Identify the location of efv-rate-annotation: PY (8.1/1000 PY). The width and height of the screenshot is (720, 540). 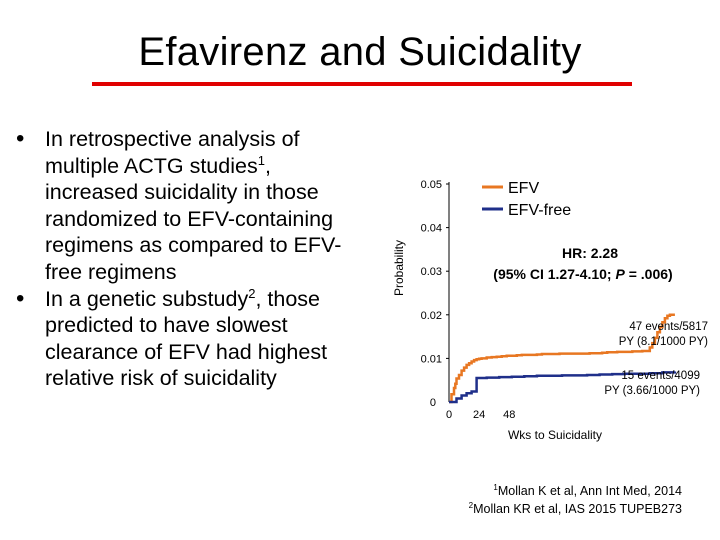
(663, 342).